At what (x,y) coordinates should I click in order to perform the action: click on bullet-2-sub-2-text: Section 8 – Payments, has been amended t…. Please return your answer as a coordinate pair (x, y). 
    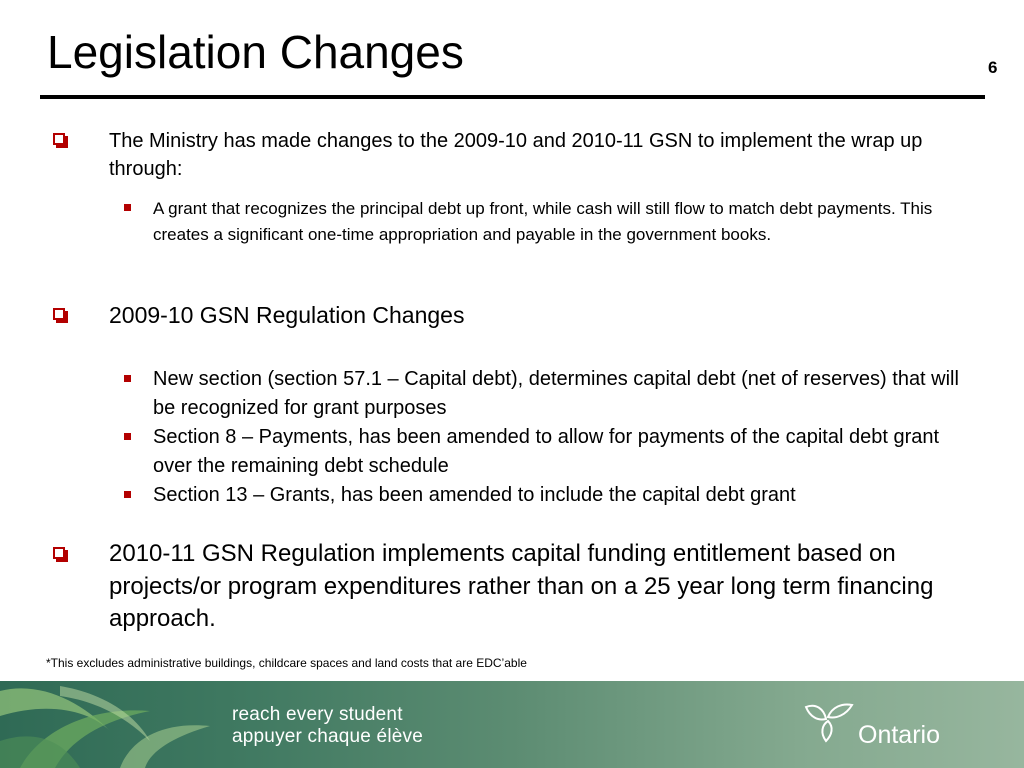
    Looking at the image, I should click on (546, 451).